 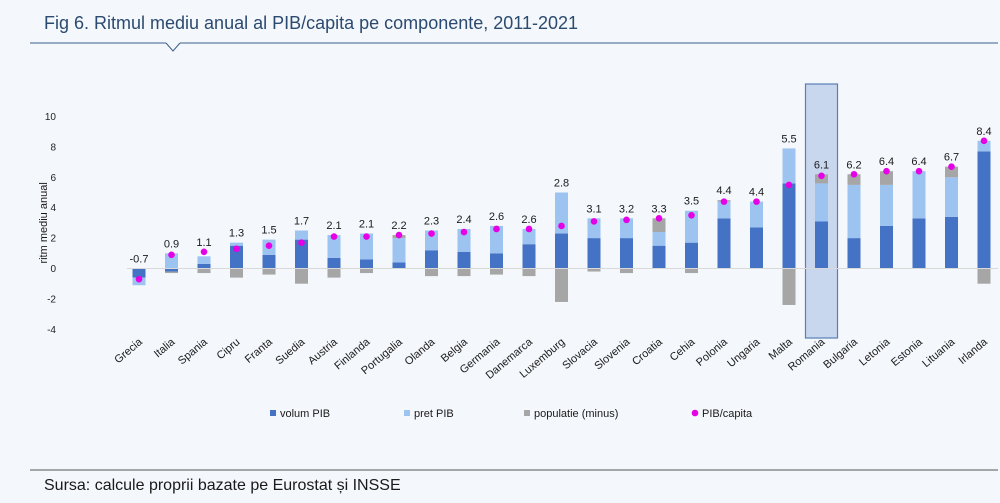 I want to click on data-label: 1.5, so click(x=268, y=231).